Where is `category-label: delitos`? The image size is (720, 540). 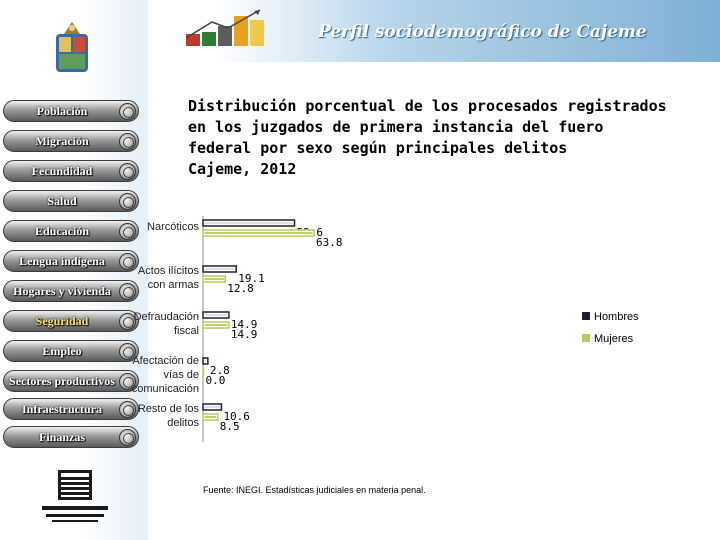 category-label: delitos is located at coordinates (183, 423).